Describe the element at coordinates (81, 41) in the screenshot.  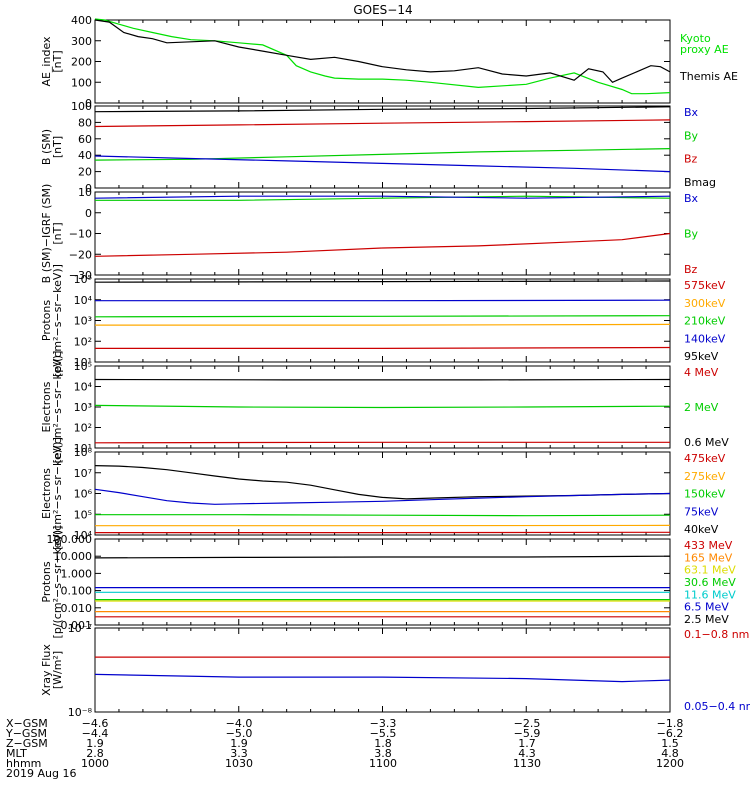
I see `y-tick-label: 300` at that location.